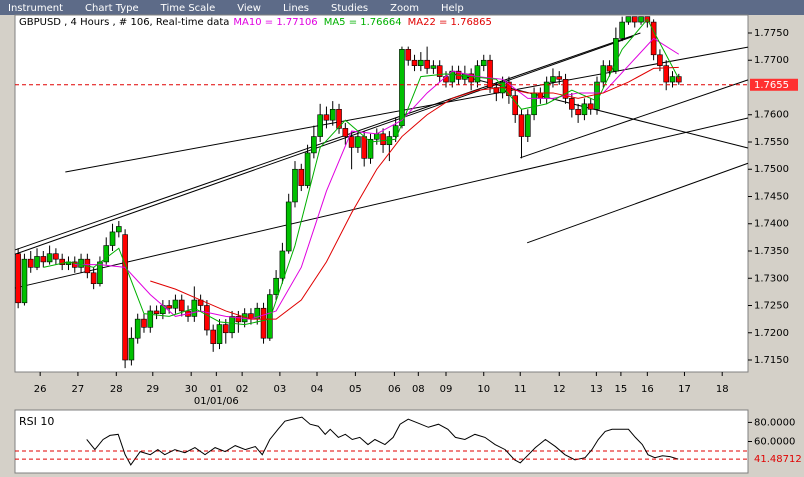 The width and height of the screenshot is (804, 477). I want to click on x-tick-label: 15, so click(621, 389).